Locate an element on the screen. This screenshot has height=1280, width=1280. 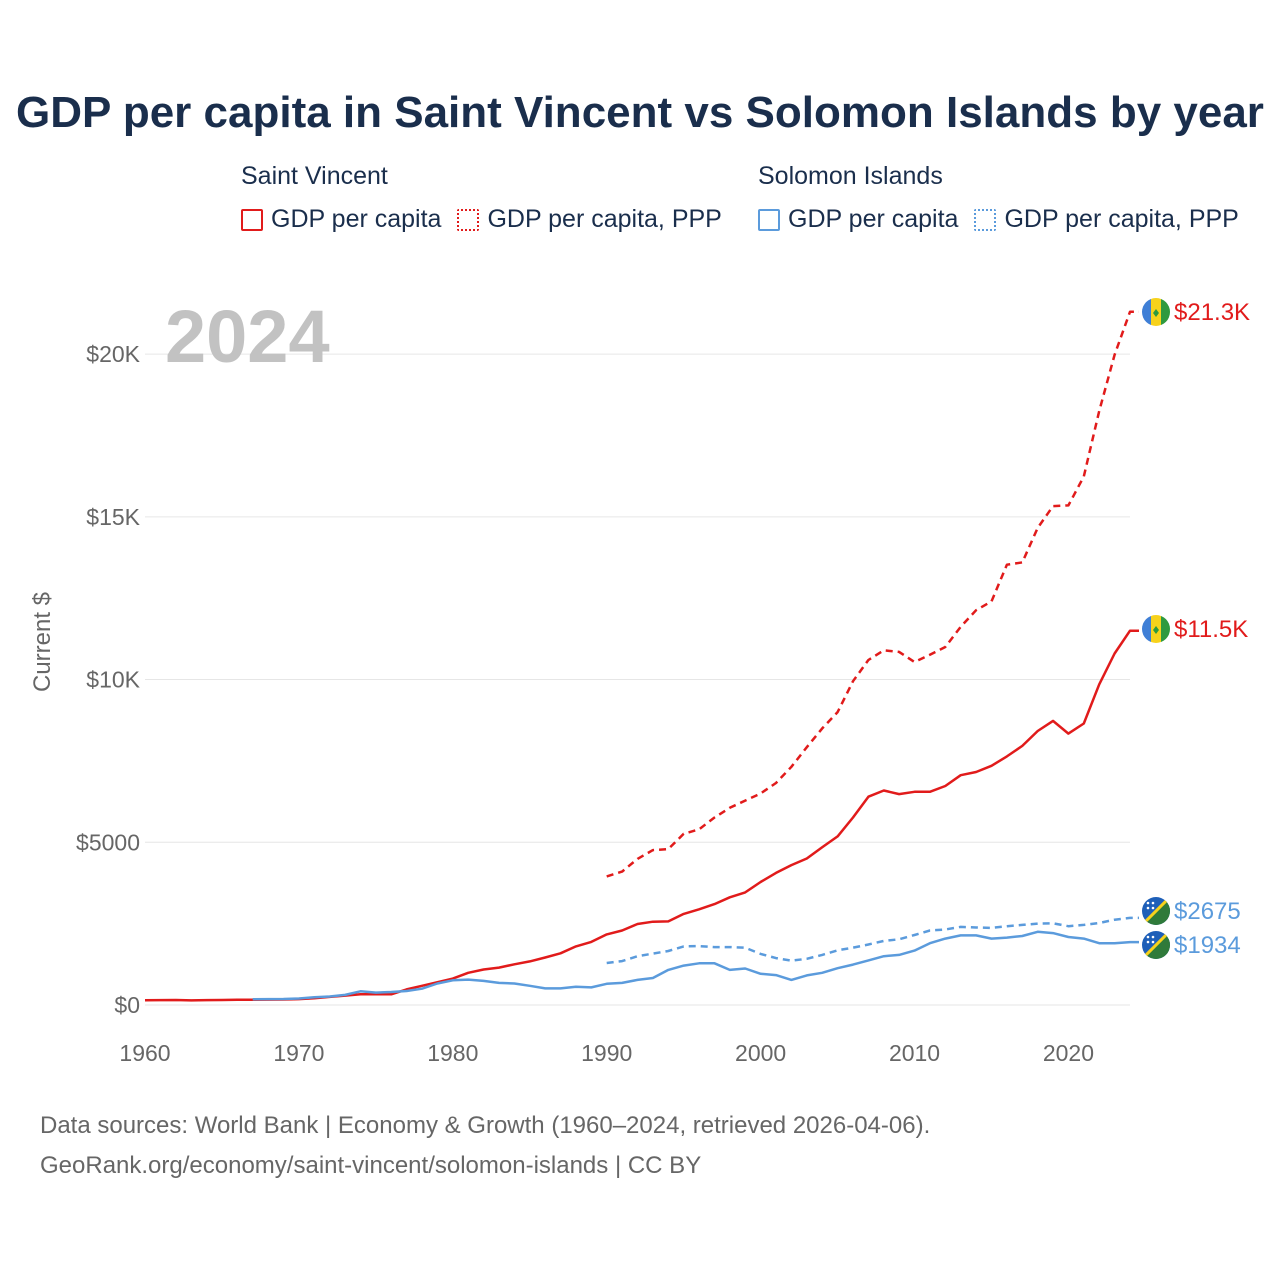
x-tick-label: 1960 is located at coordinates (144, 1053).